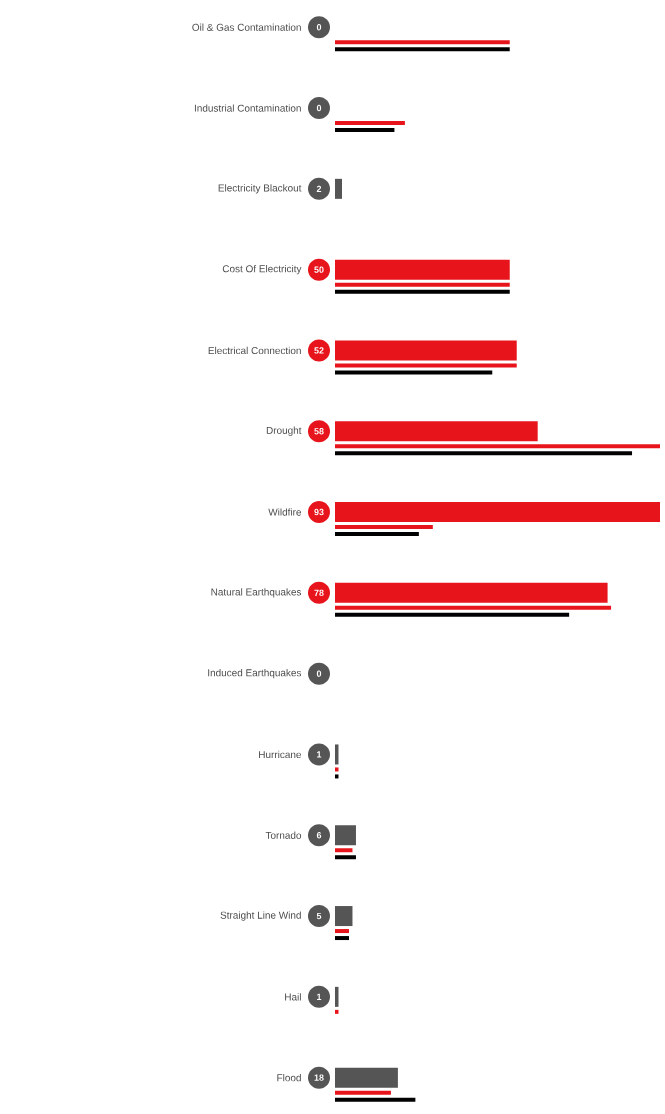 The height and width of the screenshot is (1114, 665). I want to click on y-tick-label: Hail, so click(293, 997).